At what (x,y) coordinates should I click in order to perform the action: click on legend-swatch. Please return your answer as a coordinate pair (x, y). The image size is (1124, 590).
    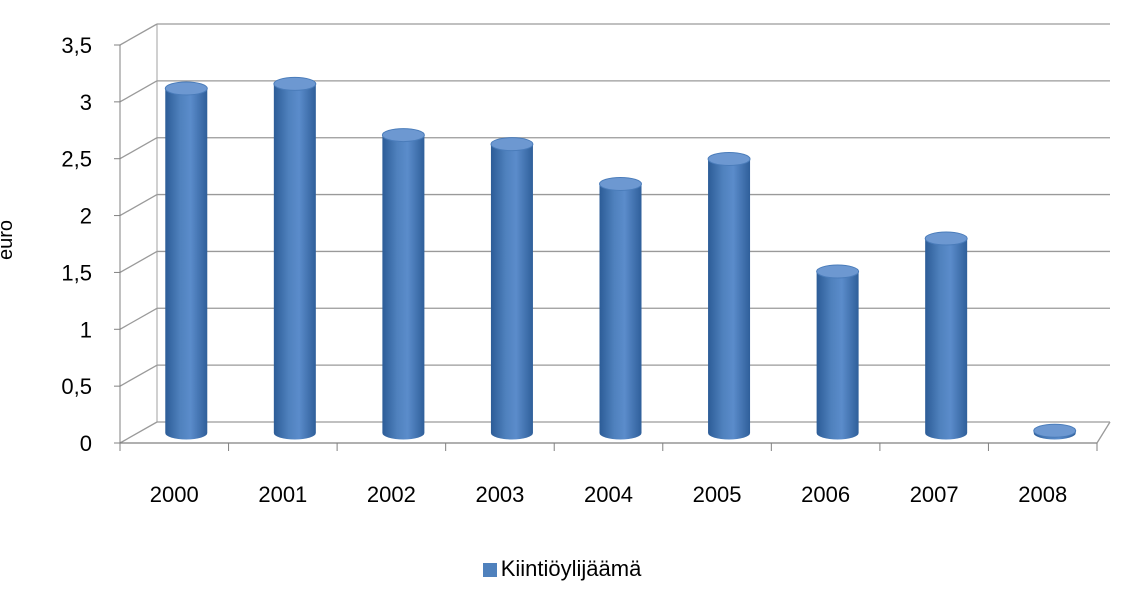
    Looking at the image, I should click on (489, 570).